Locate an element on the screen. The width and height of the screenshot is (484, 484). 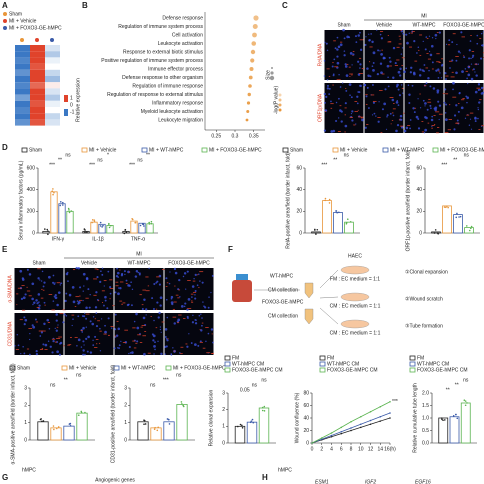
y-tick-label: 0.5 is located at coordinates (425, 431).